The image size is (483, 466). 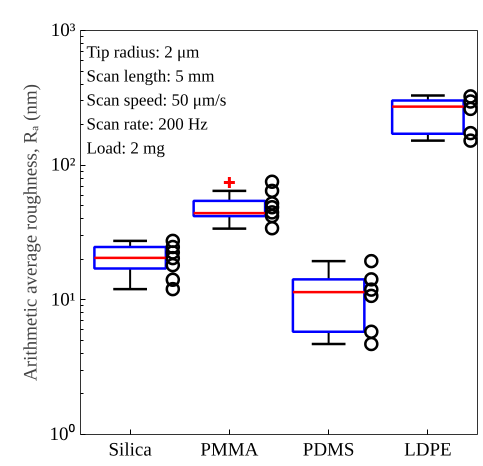 What do you see at coordinates (156, 100) in the screenshot?
I see `annotation: Scan speed: 50 μm/s` at bounding box center [156, 100].